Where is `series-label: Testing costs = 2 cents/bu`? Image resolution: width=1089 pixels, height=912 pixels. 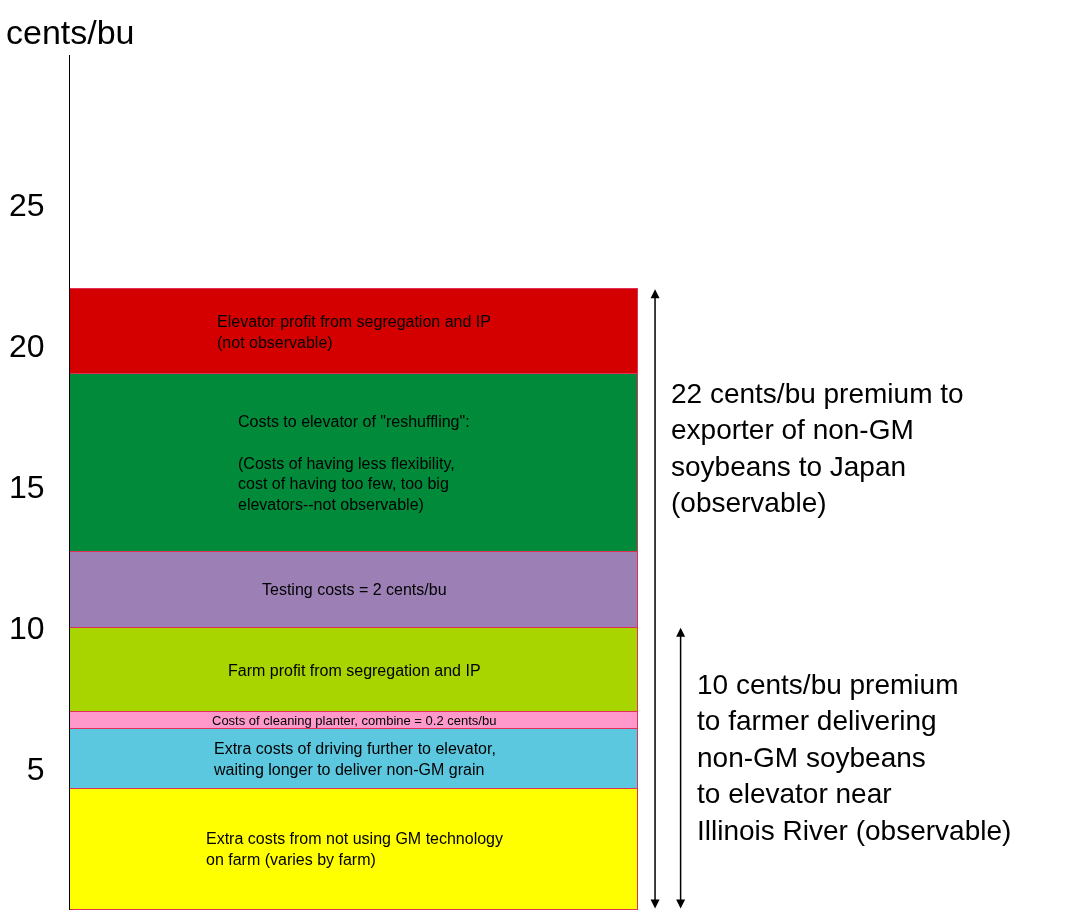
series-label: Testing costs = 2 cents/bu is located at coordinates (354, 589).